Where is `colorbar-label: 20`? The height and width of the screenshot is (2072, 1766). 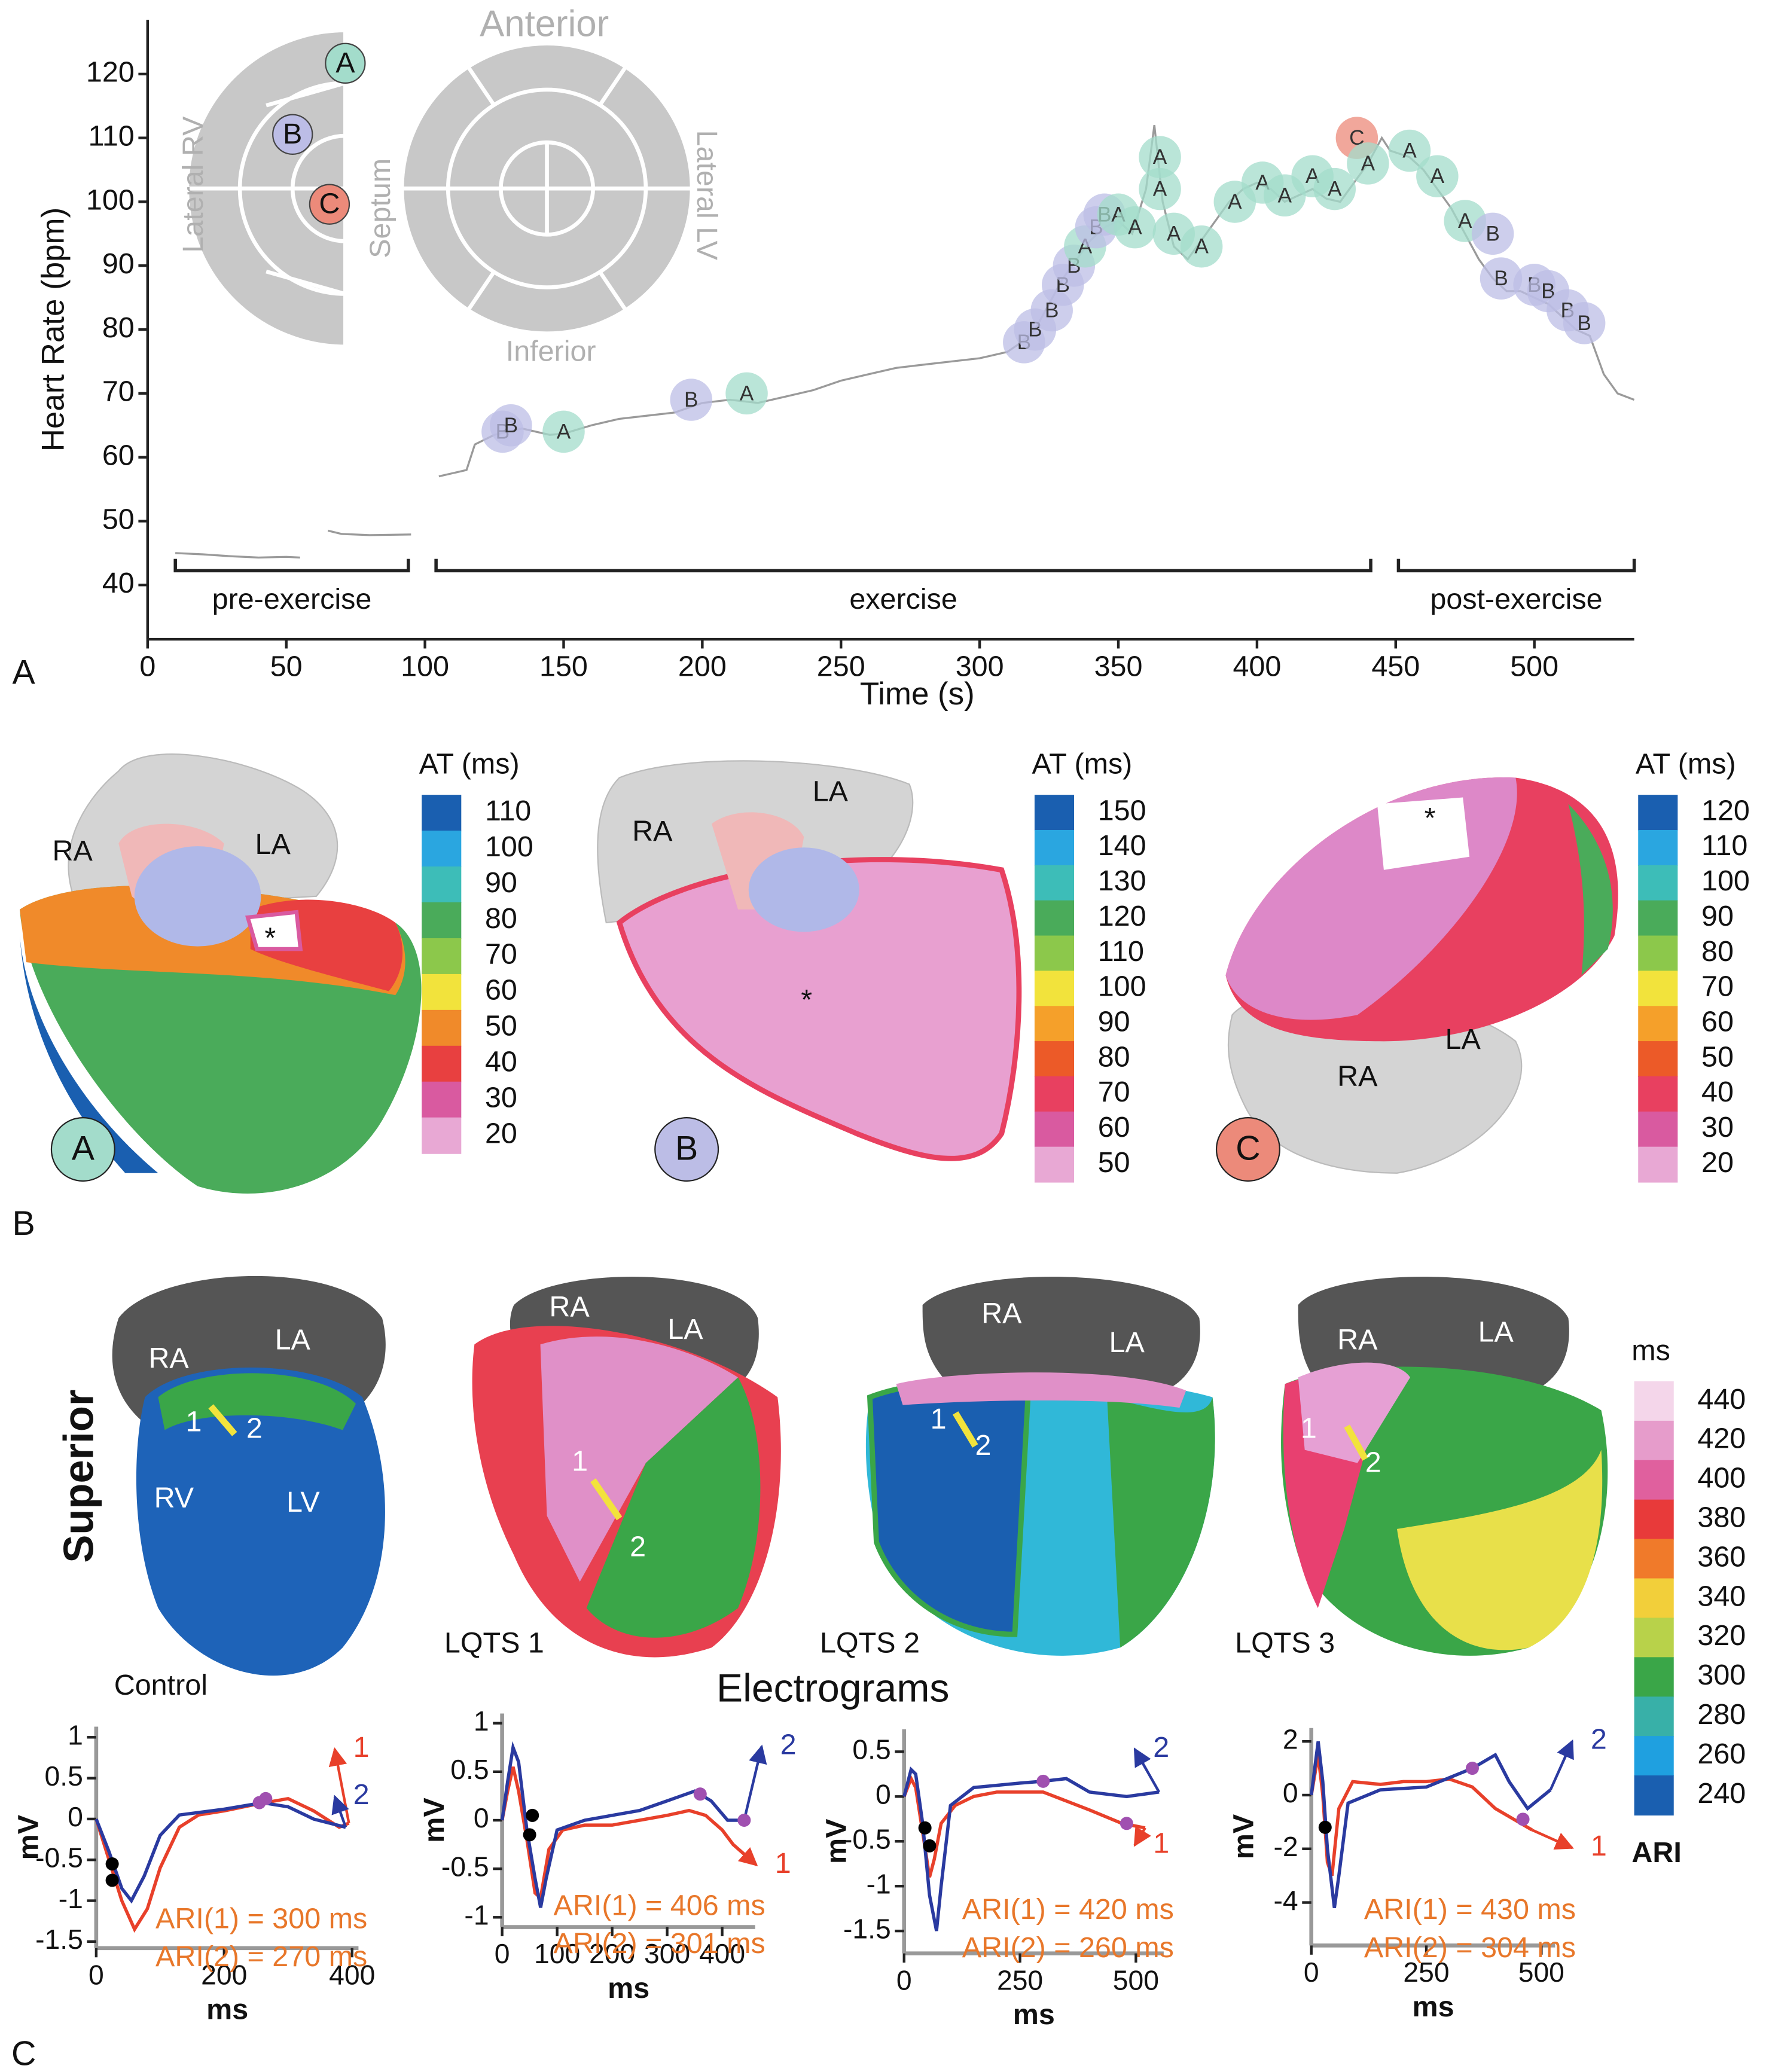
colorbar-label: 20 is located at coordinates (501, 1134).